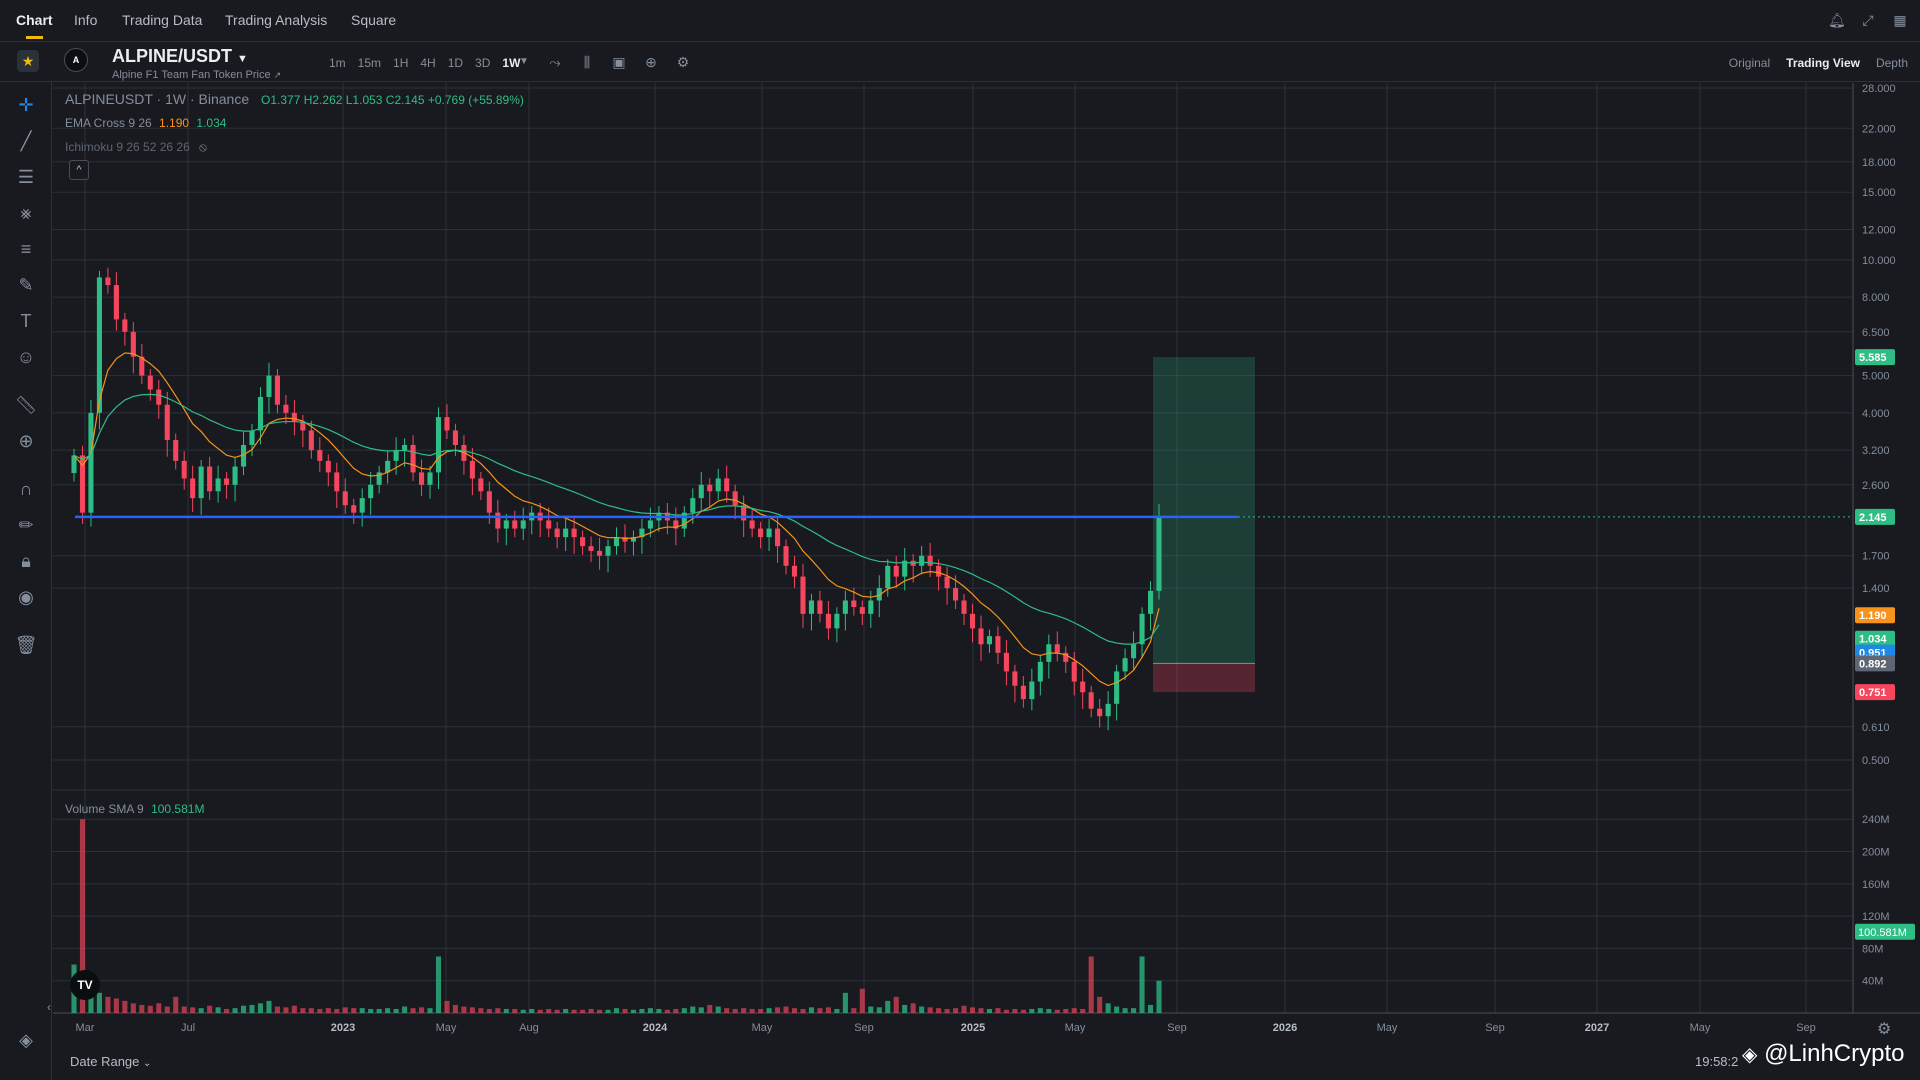 The width and height of the screenshot is (1920, 1080). What do you see at coordinates (864, 1028) in the screenshot?
I see `time-tick-label: Sep` at bounding box center [864, 1028].